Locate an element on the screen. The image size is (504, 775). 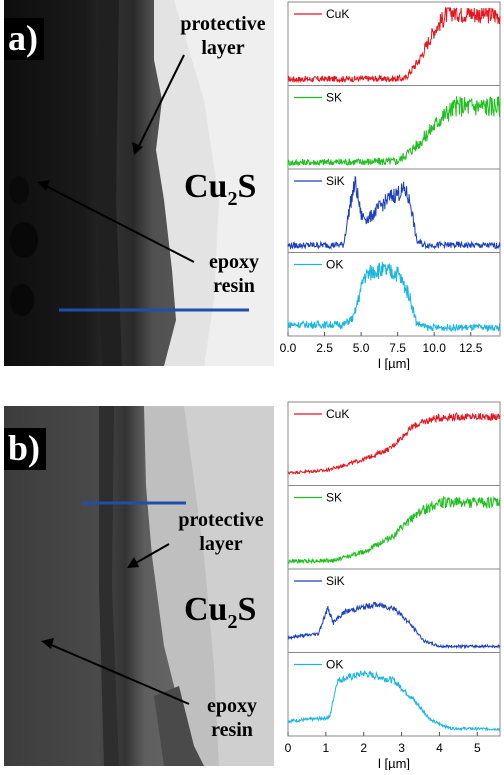
label-protective-layer-a: protective layer is located at coordinates (222, 36).